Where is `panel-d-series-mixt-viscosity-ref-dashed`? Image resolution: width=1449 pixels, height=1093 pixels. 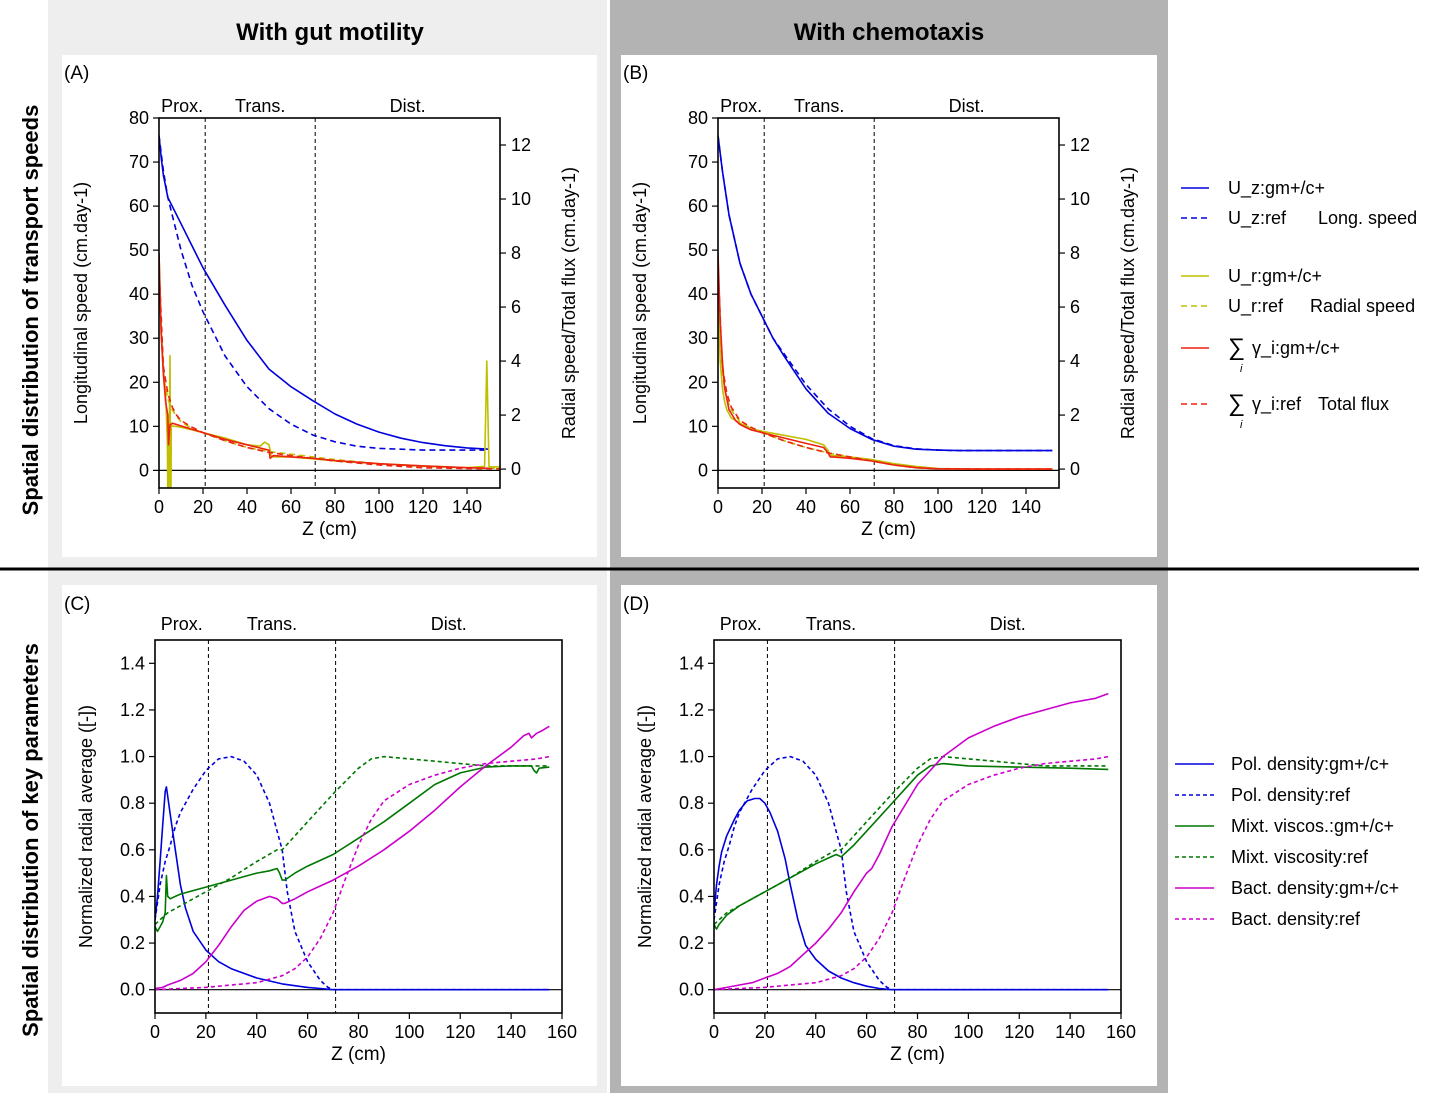 panel-d-series-mixt-viscosity-ref-dashed is located at coordinates (911, 840).